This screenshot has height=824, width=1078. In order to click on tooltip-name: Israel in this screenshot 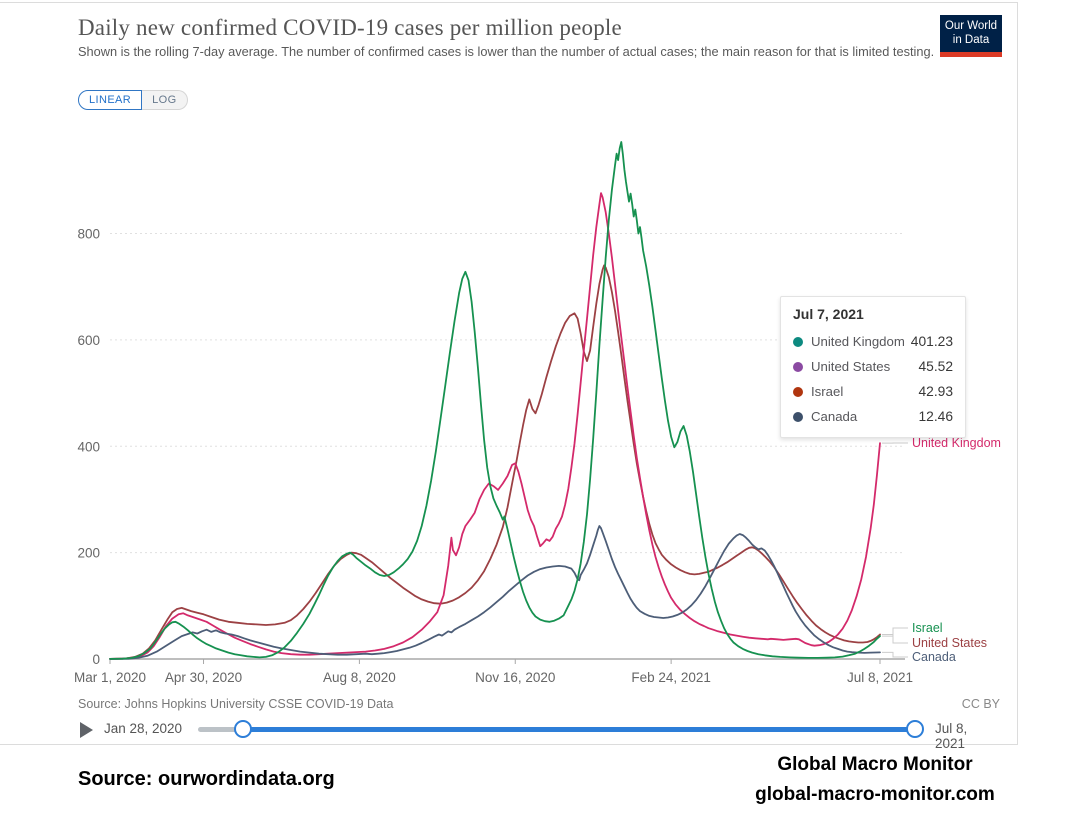, I will do `click(827, 391)`.